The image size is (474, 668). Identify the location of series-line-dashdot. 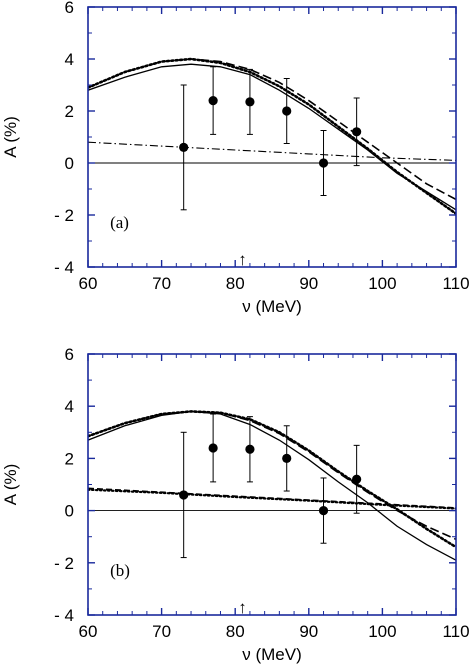
(272, 151).